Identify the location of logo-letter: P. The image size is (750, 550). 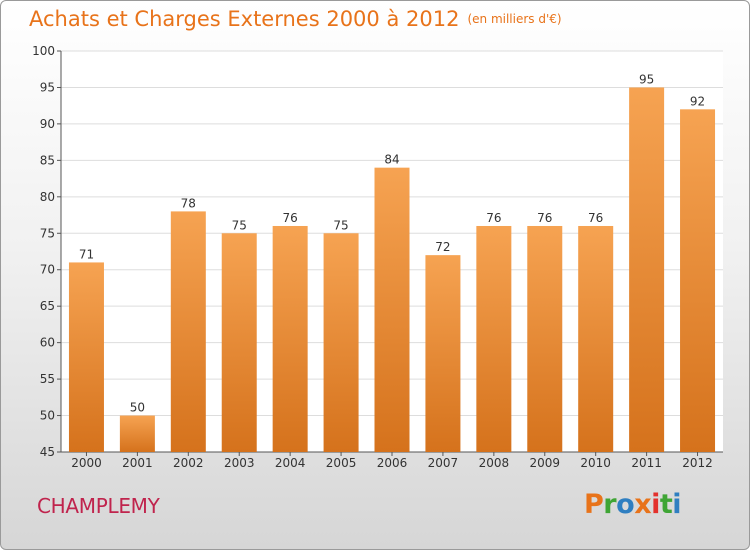
(594, 504).